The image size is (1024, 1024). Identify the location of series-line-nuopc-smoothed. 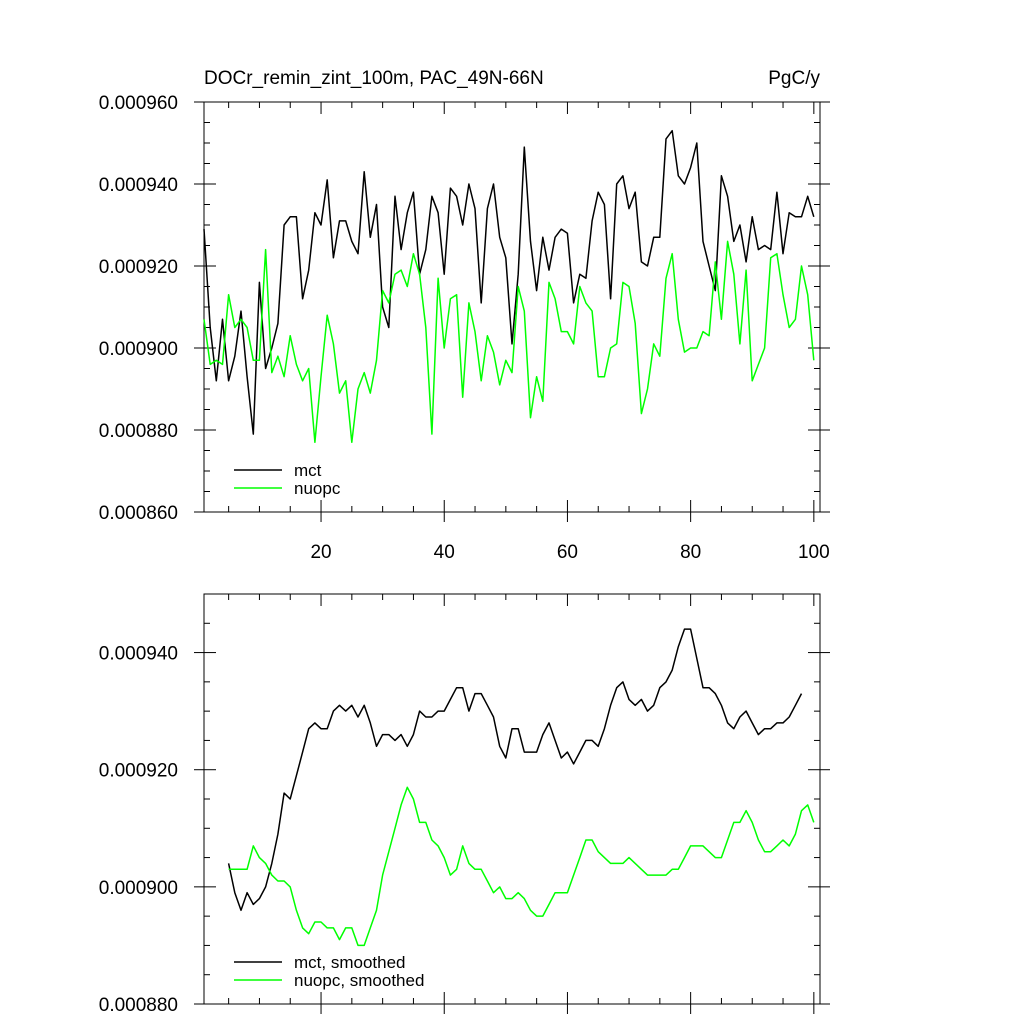
(521, 866).